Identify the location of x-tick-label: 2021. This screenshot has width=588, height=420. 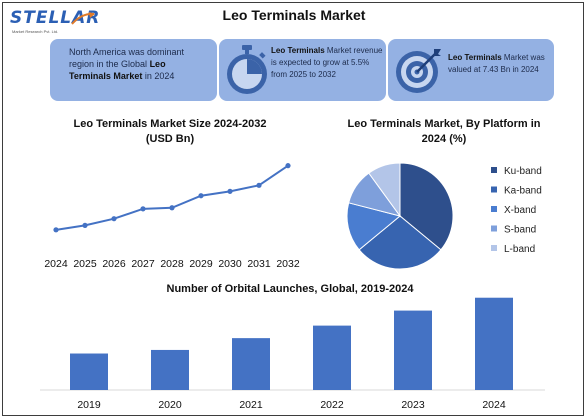
(251, 405).